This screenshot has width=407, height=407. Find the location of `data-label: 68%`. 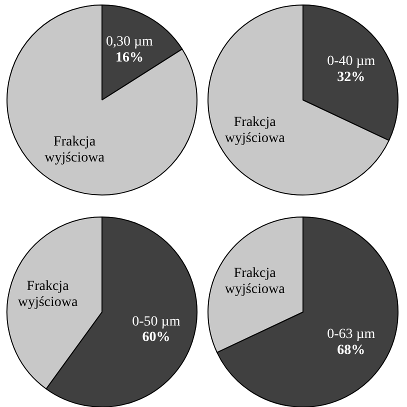

data-label: 68% is located at coordinates (351, 350).